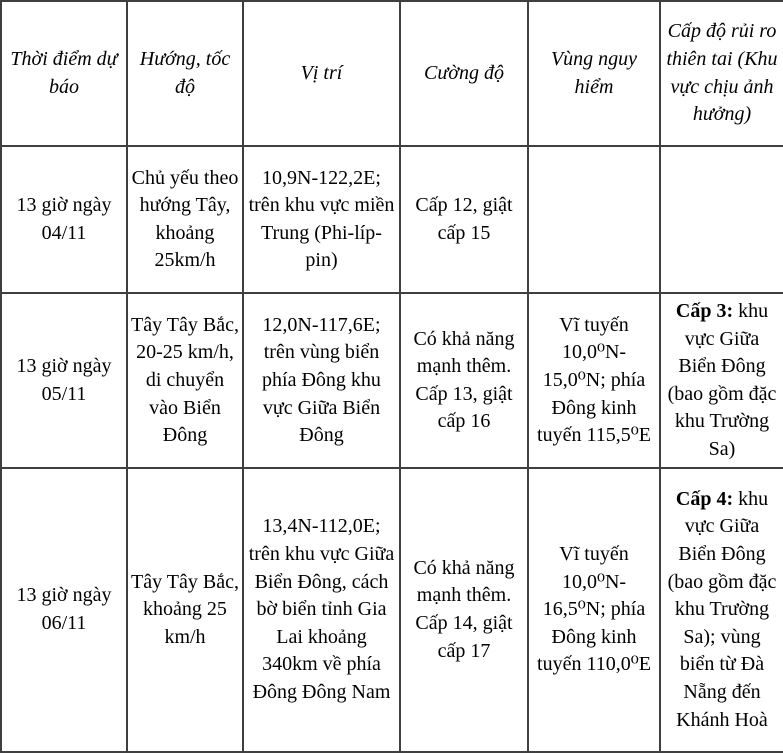 The width and height of the screenshot is (783, 753). I want to click on cell-forecast-time: 13 giờ ngày 04/11, so click(64, 219).